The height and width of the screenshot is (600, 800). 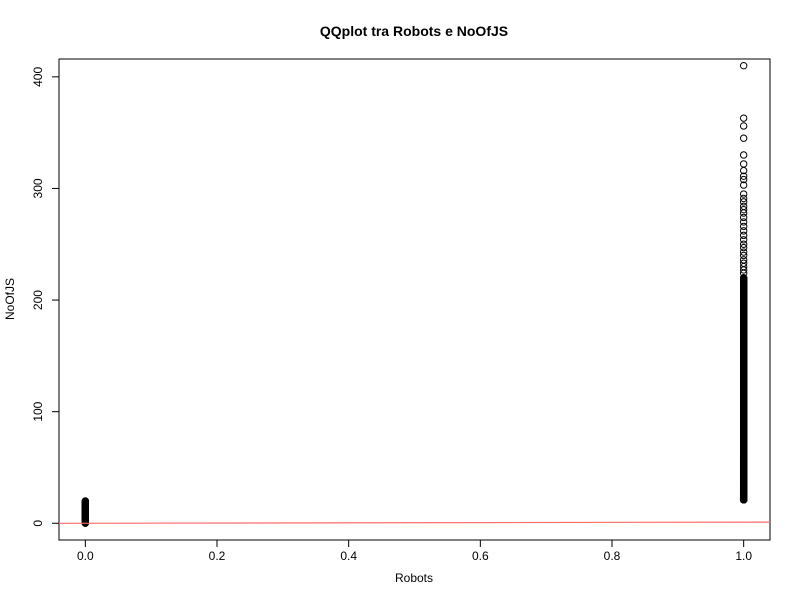 What do you see at coordinates (414, 551) in the screenshot?
I see `x-axis: 0.0 0.2 0.4 0.6 0.8 1.0` at bounding box center [414, 551].